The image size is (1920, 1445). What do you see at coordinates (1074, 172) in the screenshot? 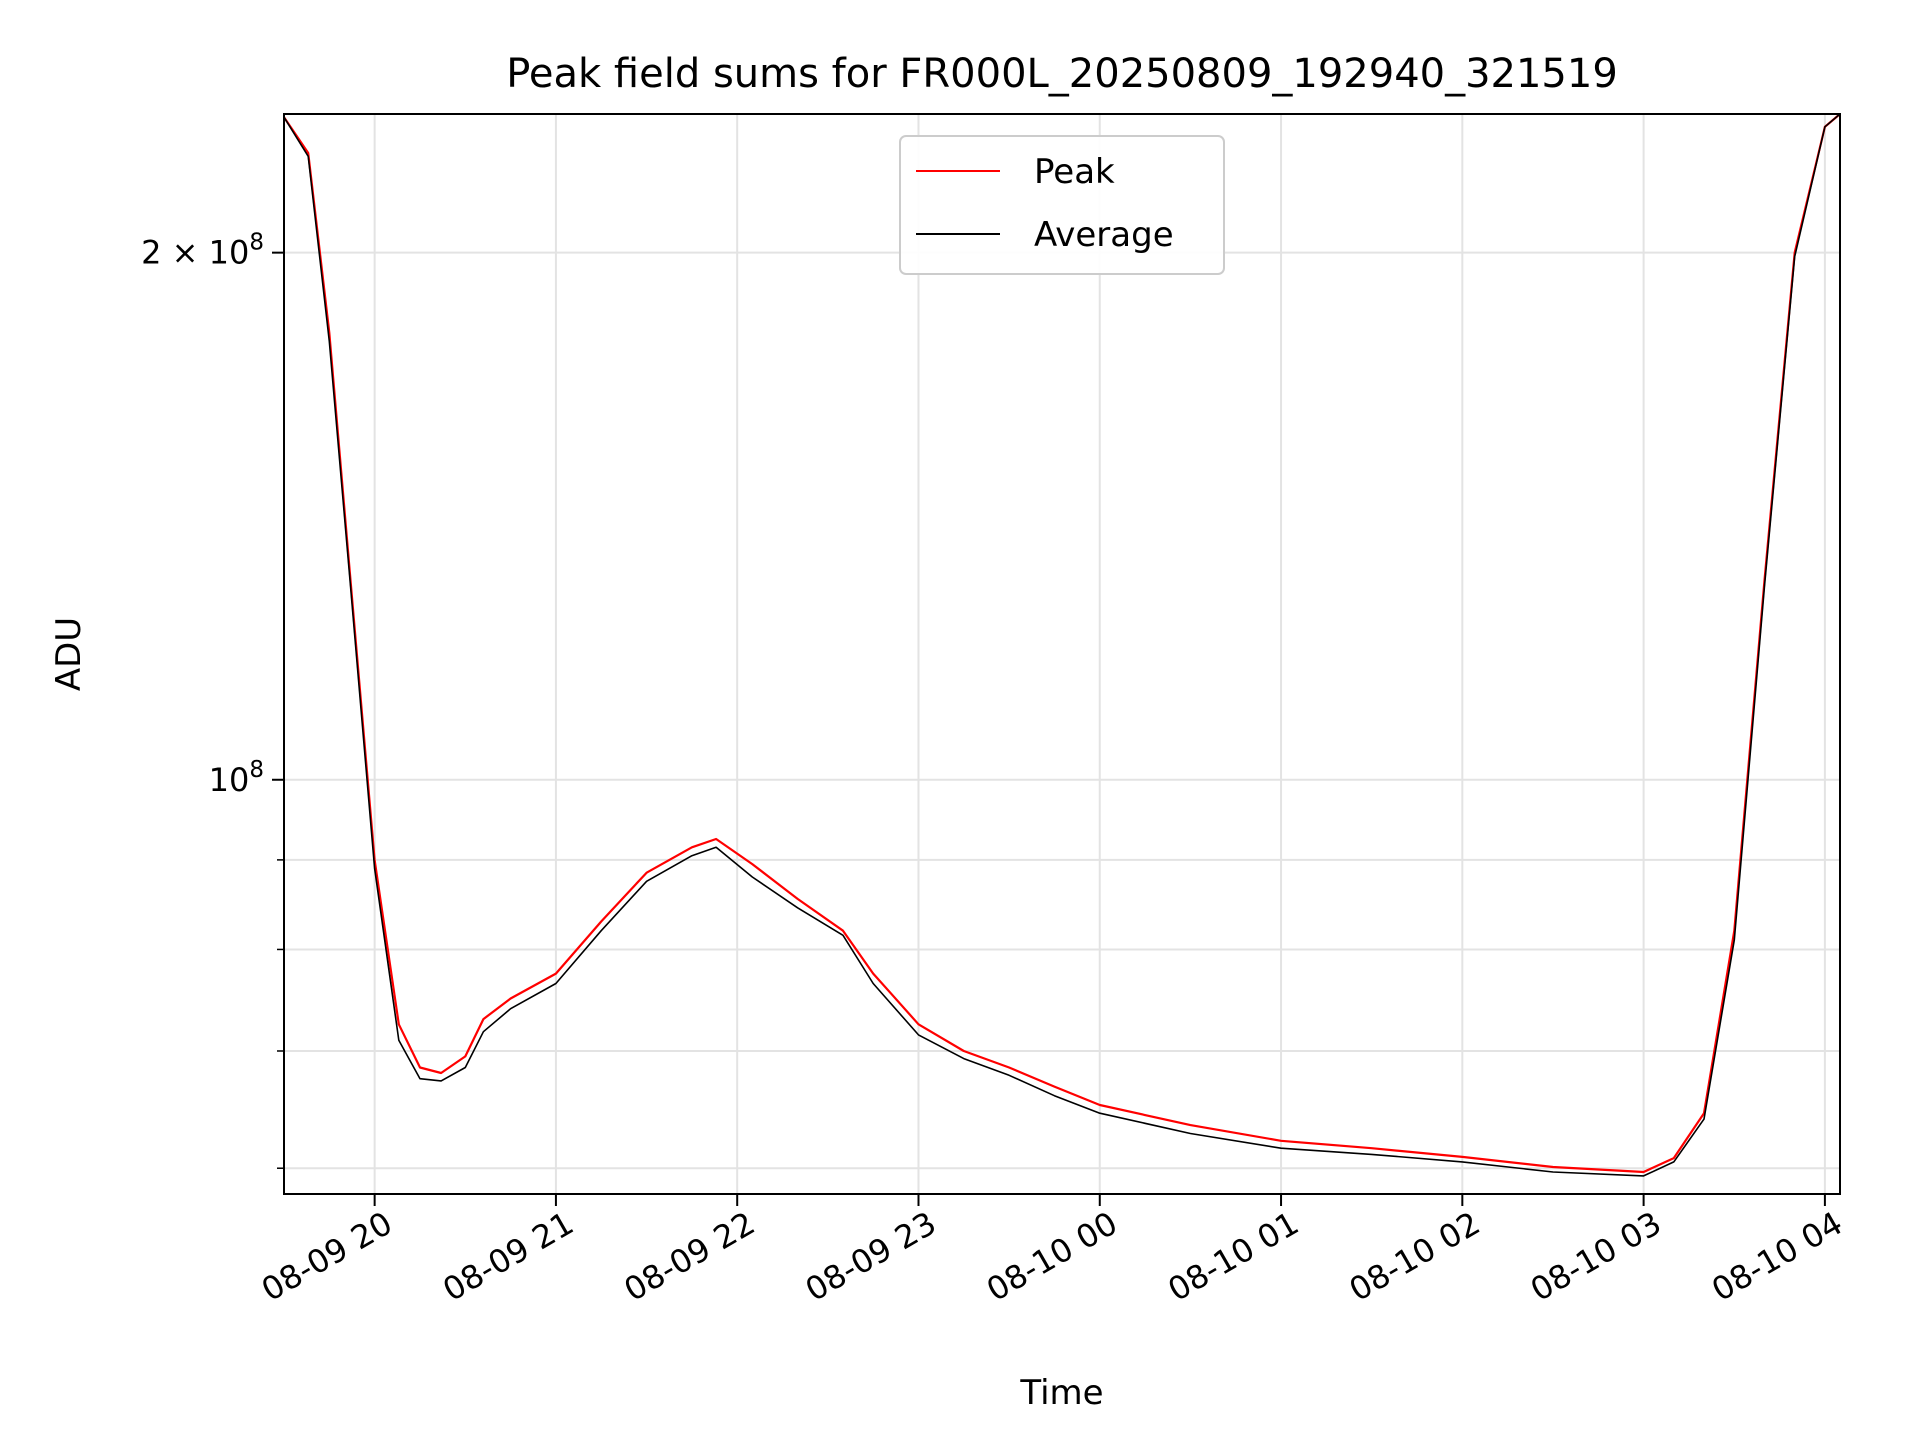
I see `legend-label-peak: Peak` at bounding box center [1074, 172].